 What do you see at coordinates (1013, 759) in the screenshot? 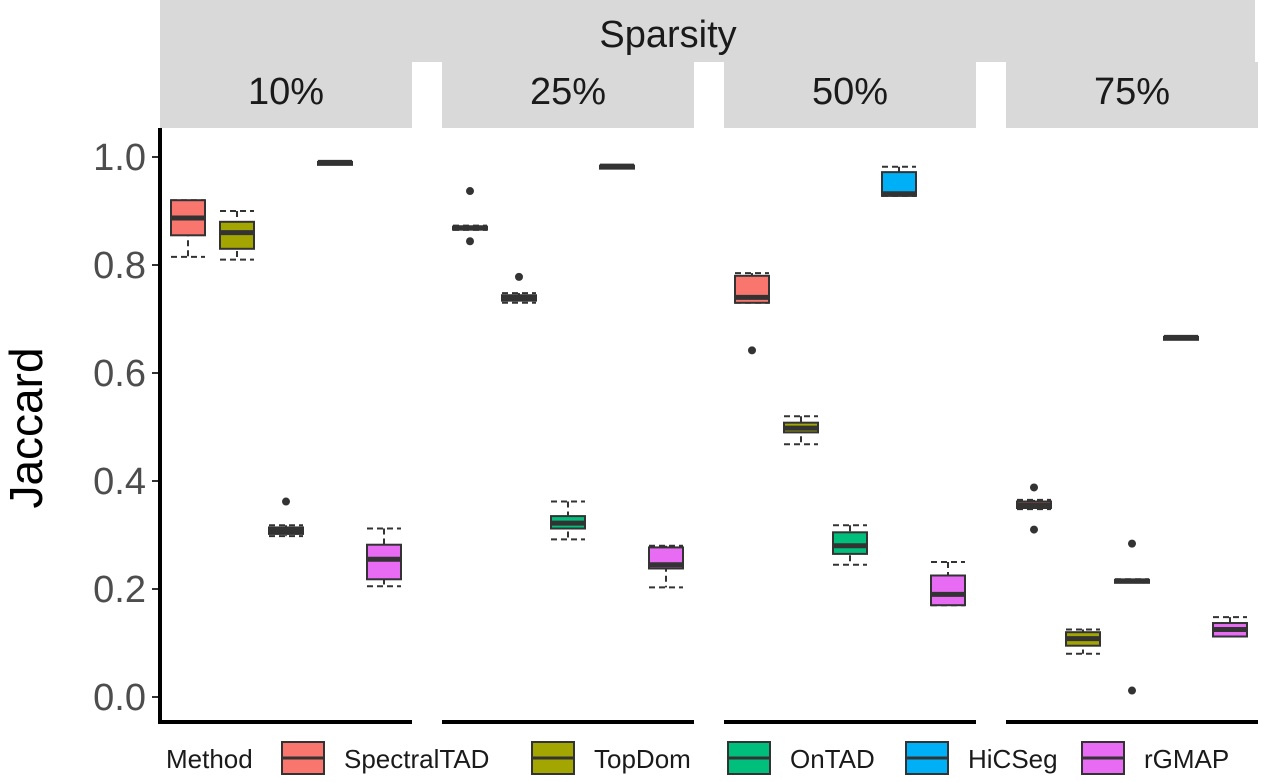
I see `legend-label: HiCSeg` at bounding box center [1013, 759].